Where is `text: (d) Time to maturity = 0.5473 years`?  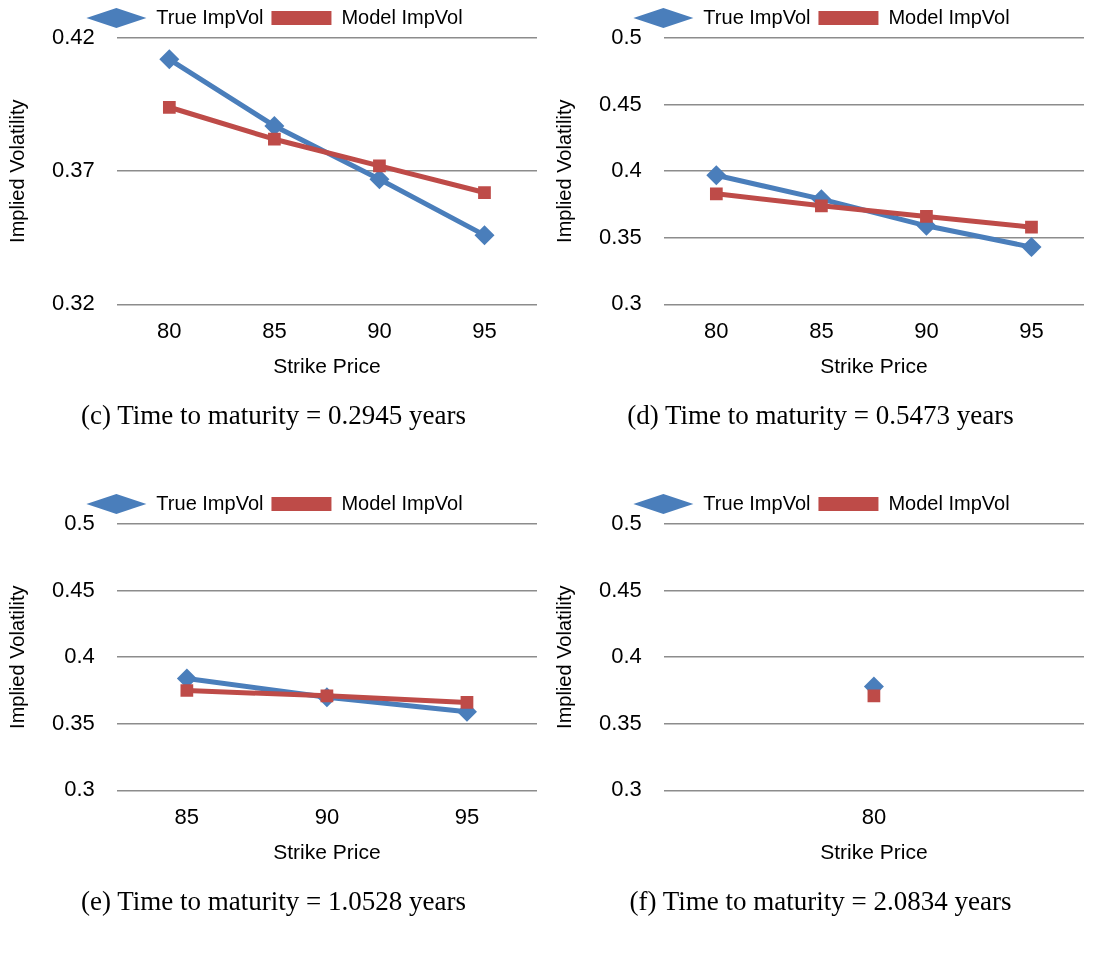 text: (d) Time to maturity = 0.5473 years is located at coordinates (820, 415).